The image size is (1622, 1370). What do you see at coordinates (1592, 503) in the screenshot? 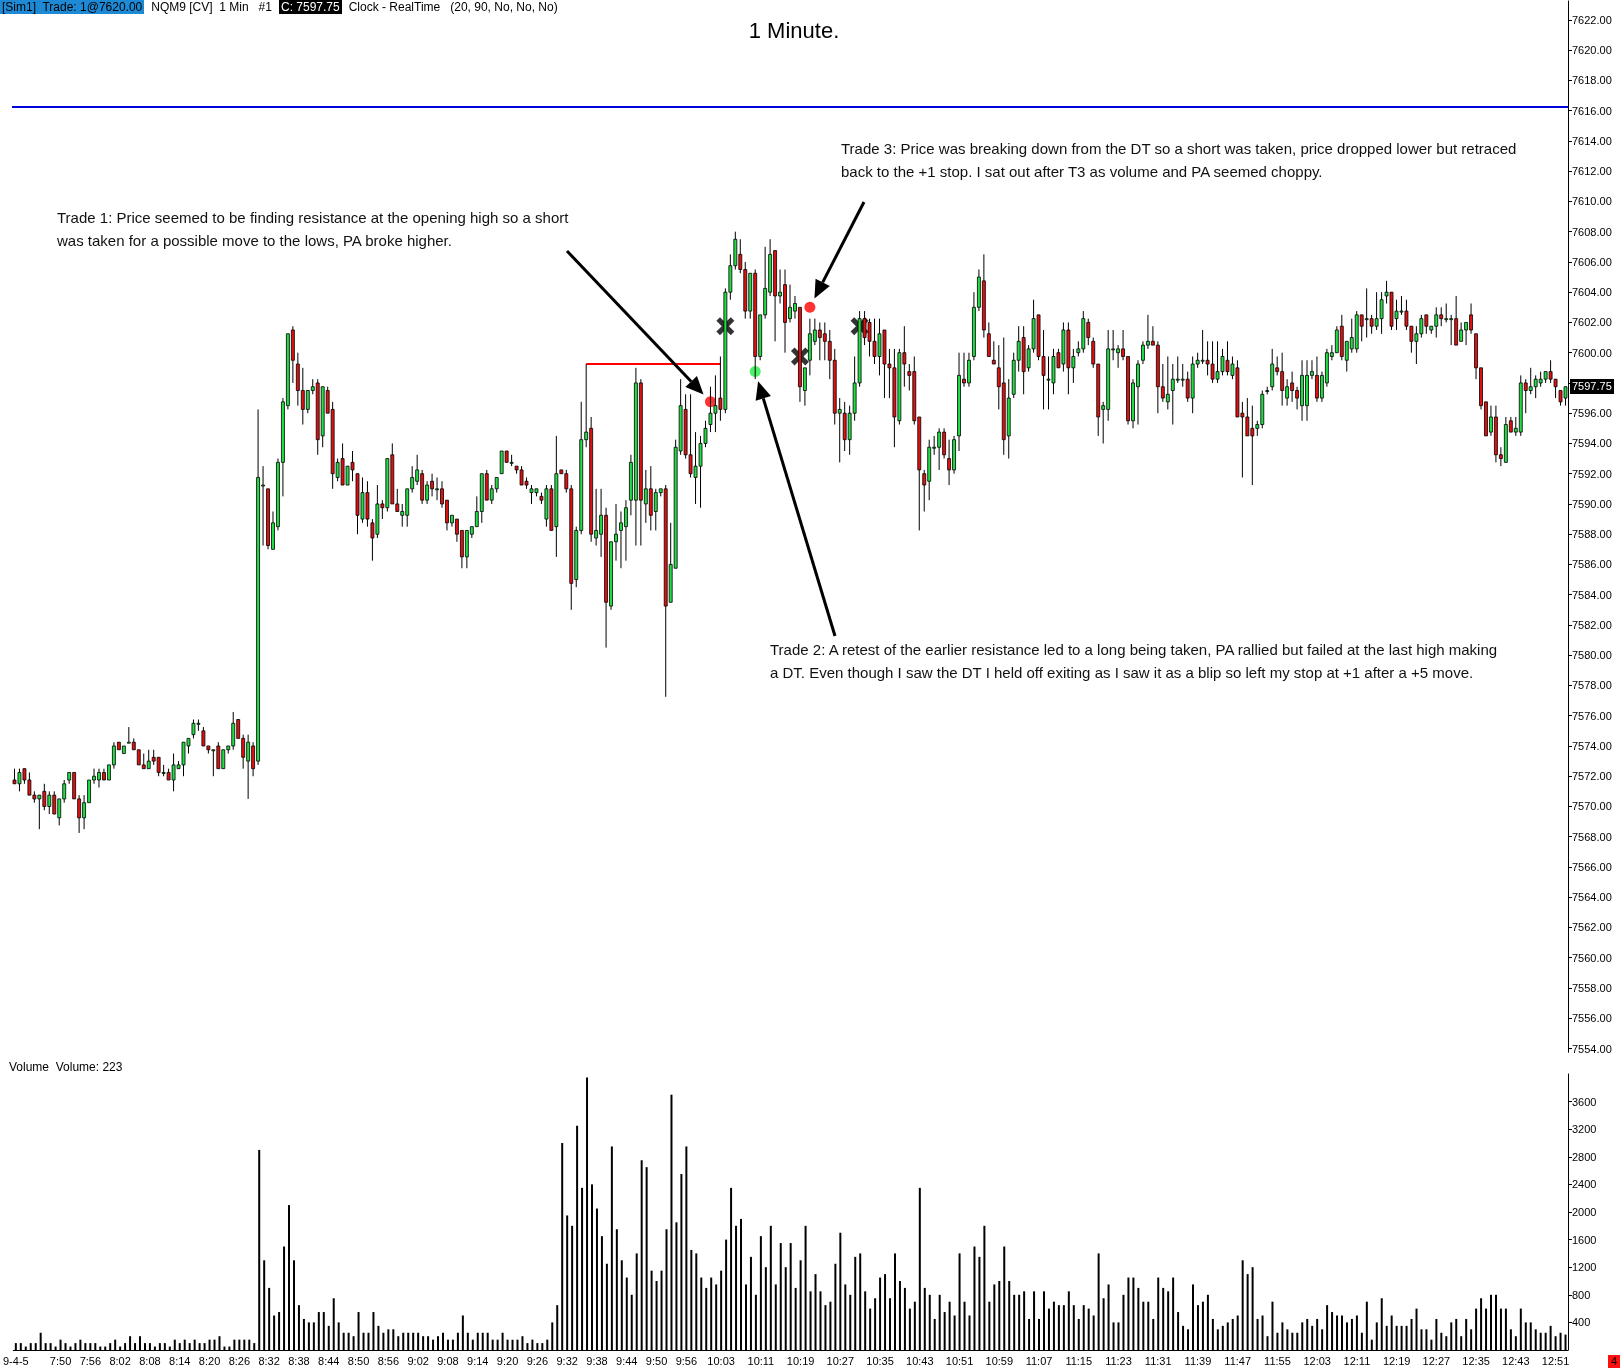
I see `y-tick-label: 7590.00` at bounding box center [1592, 503].